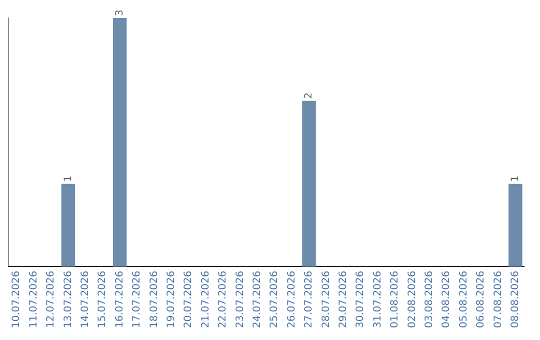 The image size is (540, 340). Describe the element at coordinates (171, 299) in the screenshot. I see `x-tick-label: 19.07.2026` at that location.